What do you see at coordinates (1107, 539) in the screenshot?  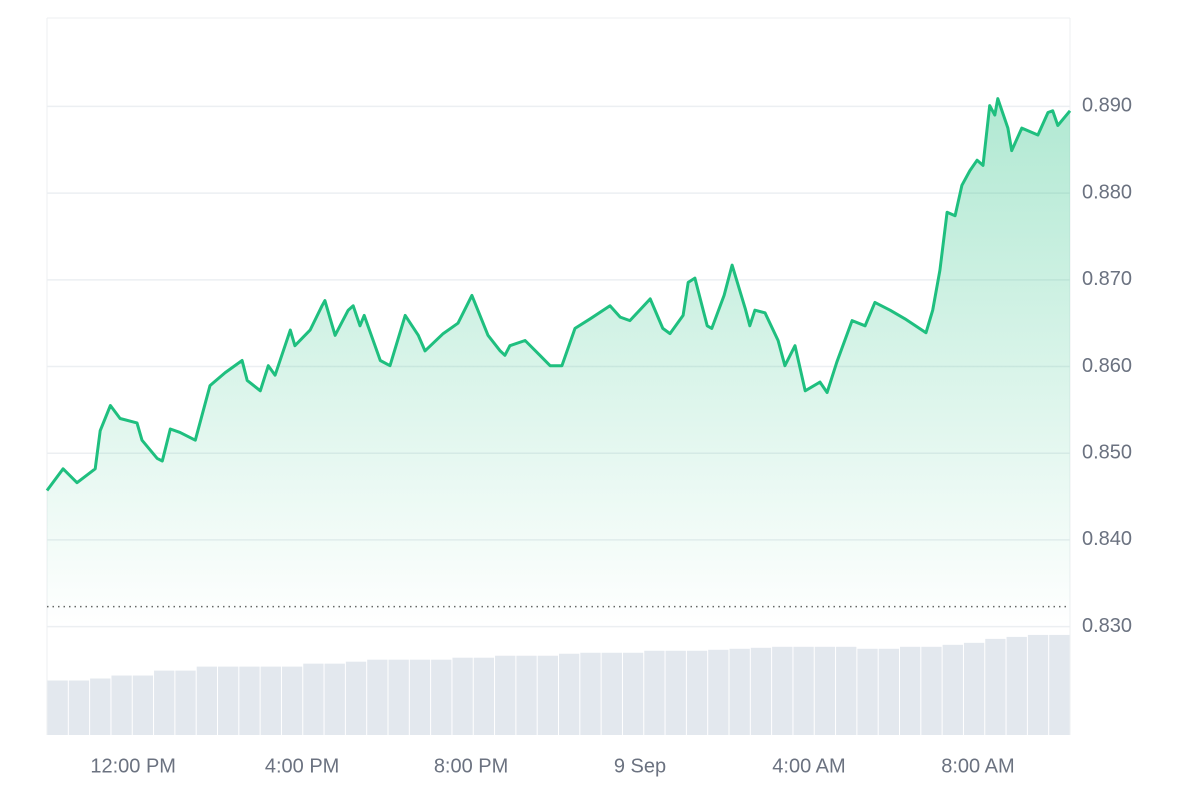 I see `y-tick-label: 0.840` at bounding box center [1107, 539].